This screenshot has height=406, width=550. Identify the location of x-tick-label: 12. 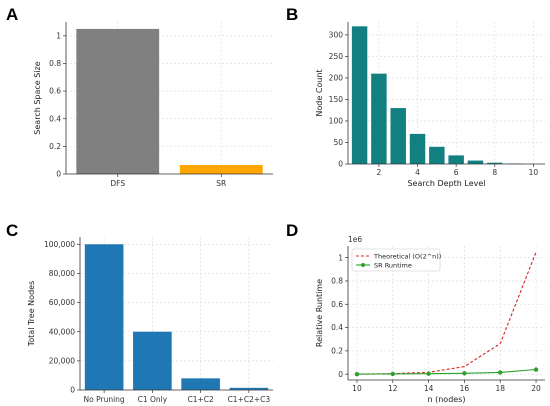
(393, 388).